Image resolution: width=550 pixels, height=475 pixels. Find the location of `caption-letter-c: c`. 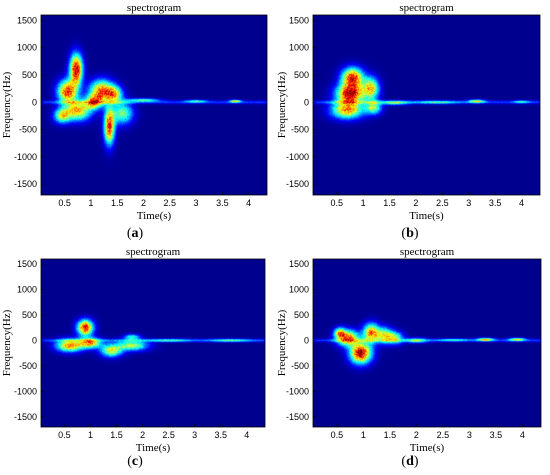

caption-letter-c: c is located at coordinates (135, 461).